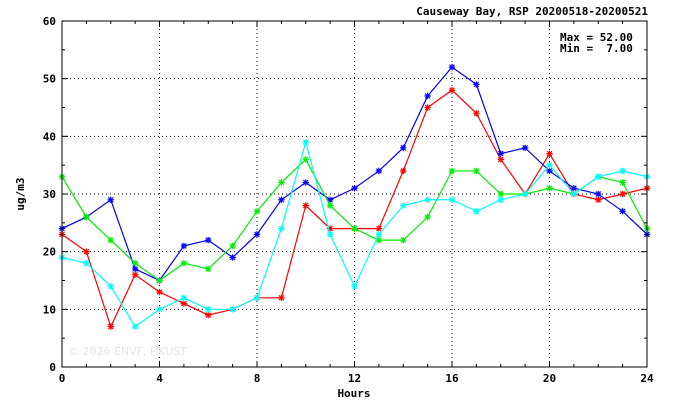 This screenshot has width=674, height=409. What do you see at coordinates (49, 136) in the screenshot?
I see `y-tick-label: 40` at bounding box center [49, 136].